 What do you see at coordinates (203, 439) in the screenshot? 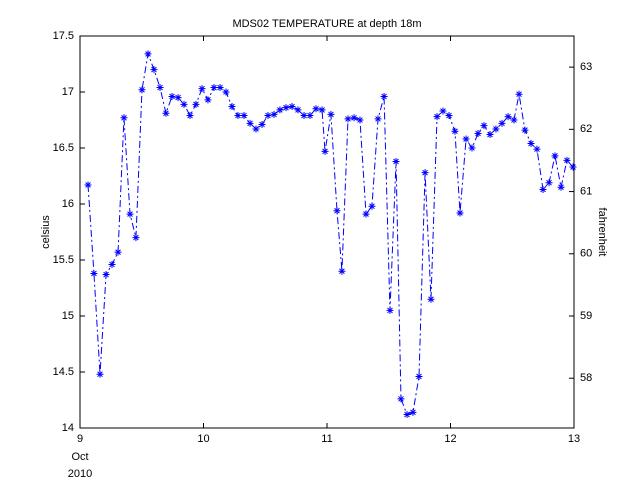
I see `x-tick-label: 10` at bounding box center [203, 439].